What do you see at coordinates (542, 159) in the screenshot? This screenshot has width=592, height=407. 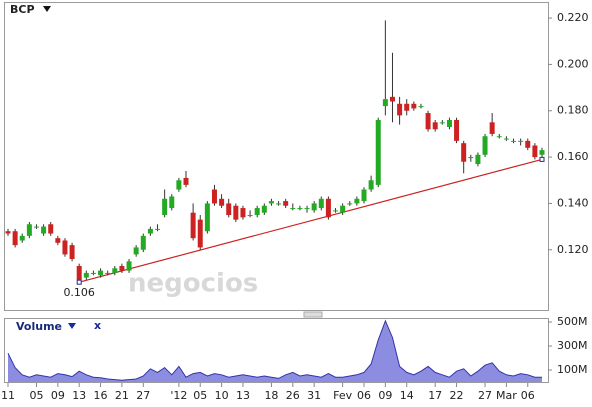 I see `last-marker` at bounding box center [542, 159].